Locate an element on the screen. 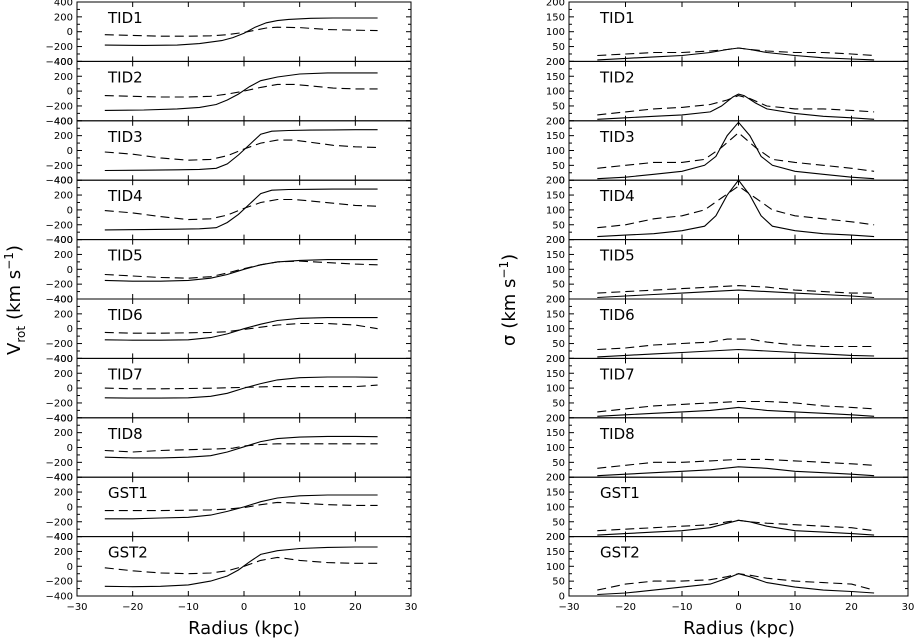 The height and width of the screenshot is (640, 918). x-tick-label: 20 is located at coordinates (851, 607).